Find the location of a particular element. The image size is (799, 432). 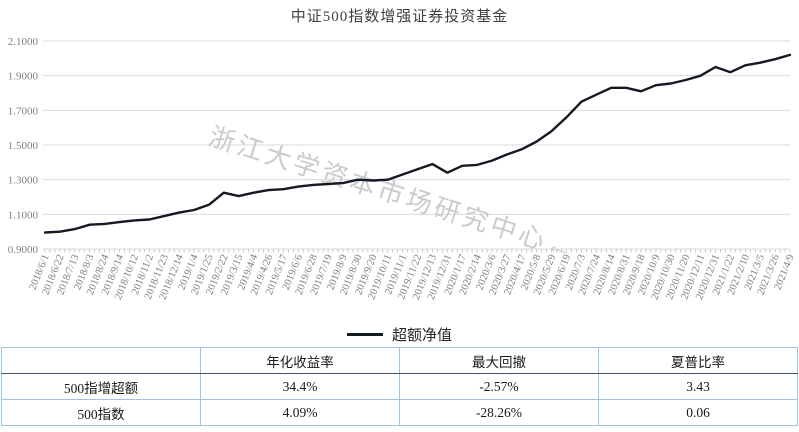

table-row: 500指增超额 34.4% -2.57% 3.43 is located at coordinates (399, 386).